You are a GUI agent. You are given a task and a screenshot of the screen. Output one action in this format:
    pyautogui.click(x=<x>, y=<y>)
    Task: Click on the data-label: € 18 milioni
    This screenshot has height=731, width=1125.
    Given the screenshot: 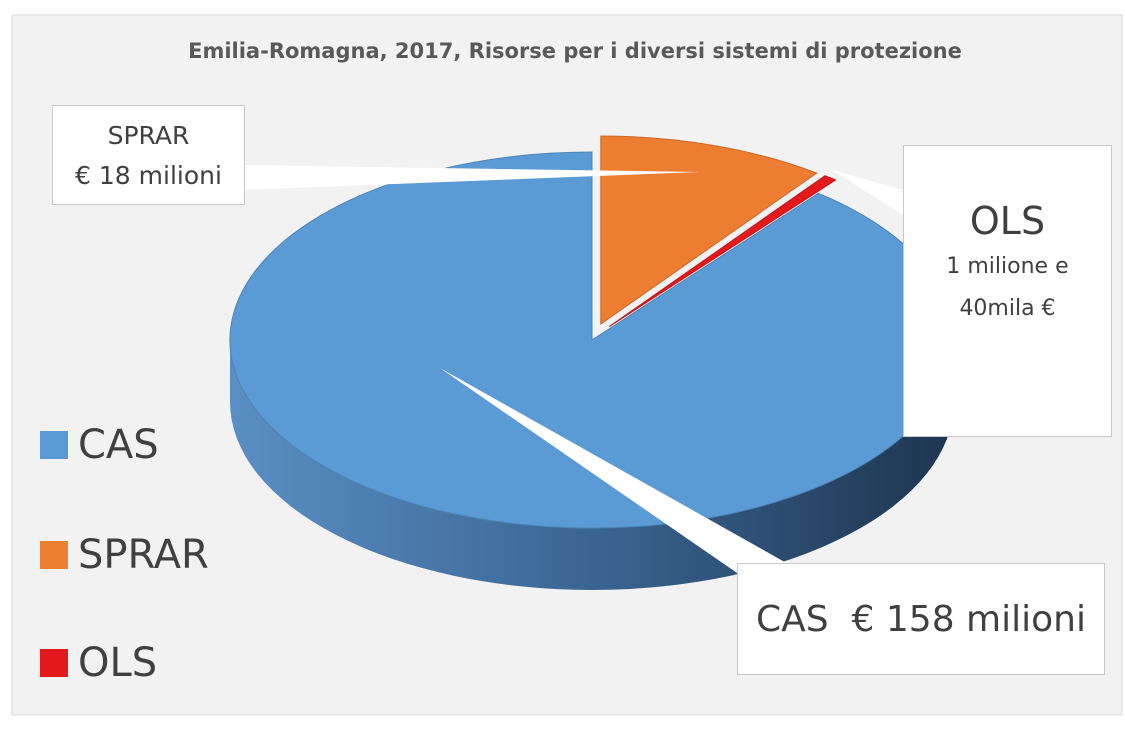 What is the action you would take?
    pyautogui.click(x=148, y=175)
    